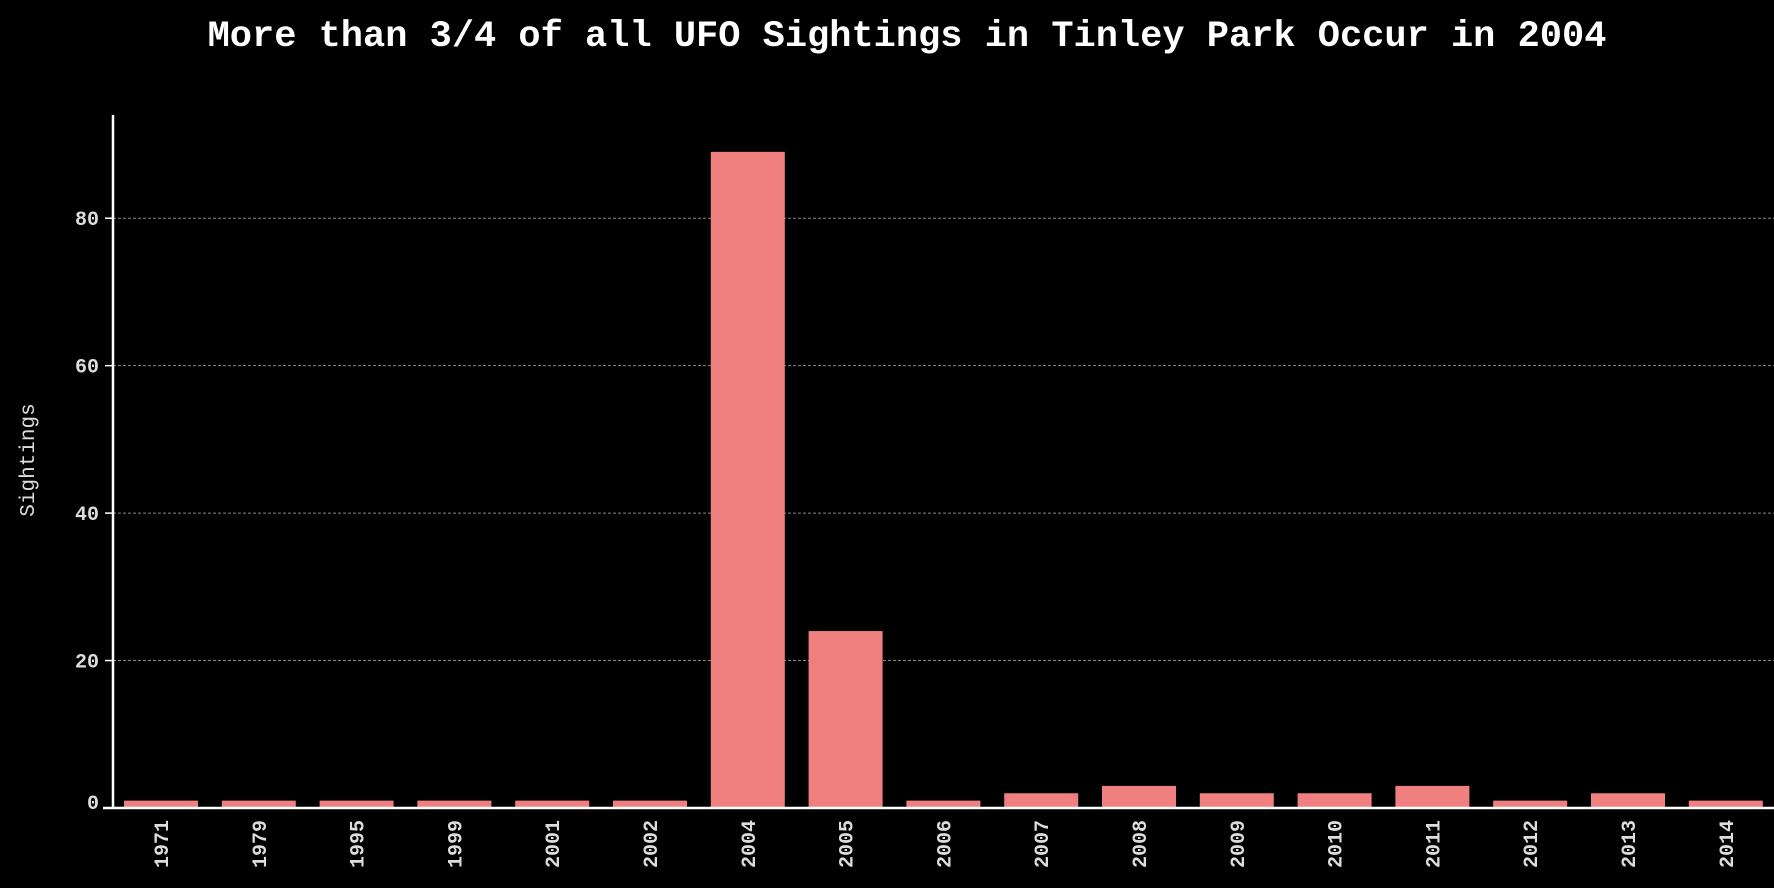  Describe the element at coordinates (1236, 800) in the screenshot. I see `bar-2009` at that location.